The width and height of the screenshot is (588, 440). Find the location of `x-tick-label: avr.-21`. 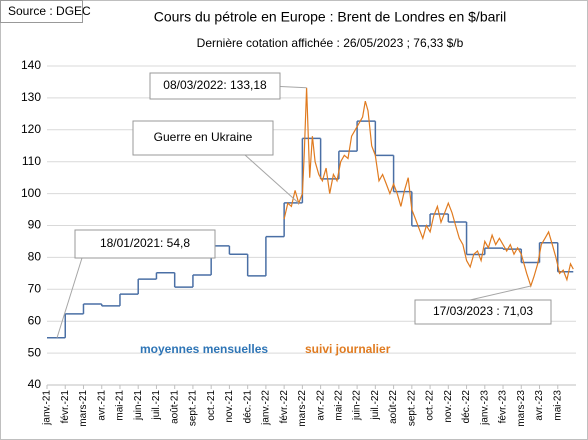

x-tick-label: avr.-21 is located at coordinates (101, 405).